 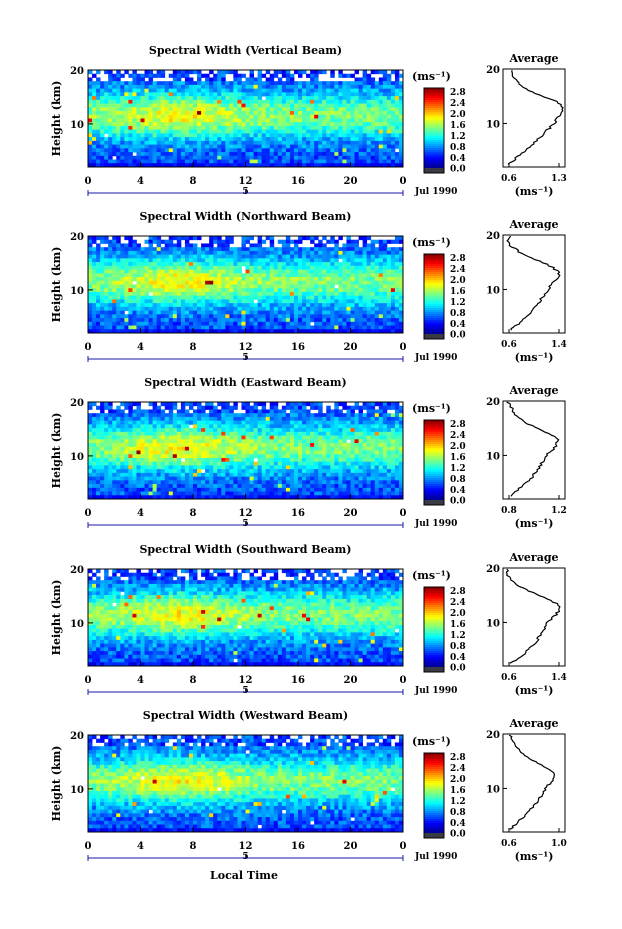 I want to click on colorbar-swatch, so click(x=434, y=273).